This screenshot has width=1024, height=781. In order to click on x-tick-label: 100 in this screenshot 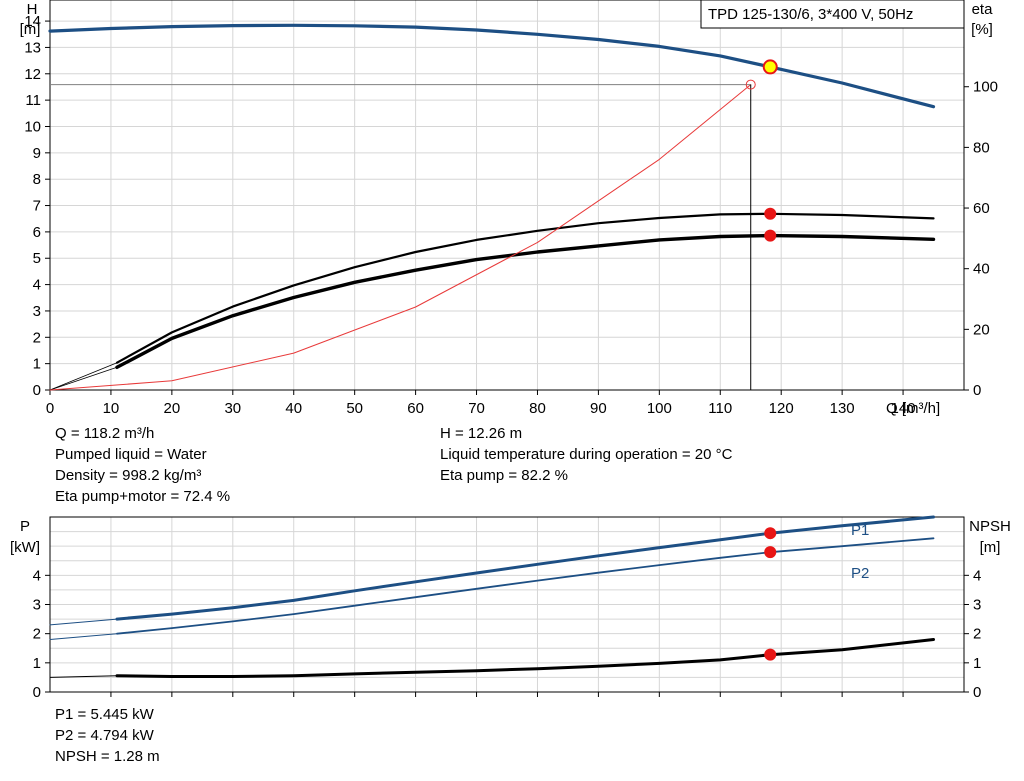, I will do `click(659, 408)`.